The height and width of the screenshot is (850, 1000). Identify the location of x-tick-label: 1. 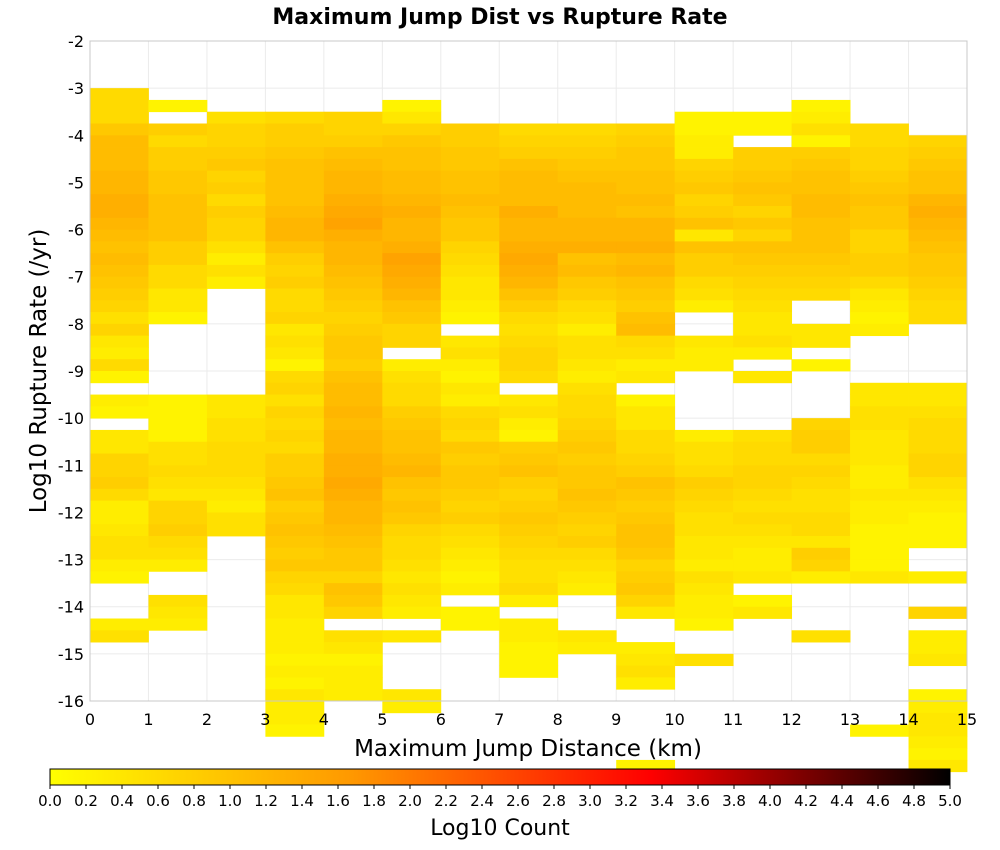
(148, 719).